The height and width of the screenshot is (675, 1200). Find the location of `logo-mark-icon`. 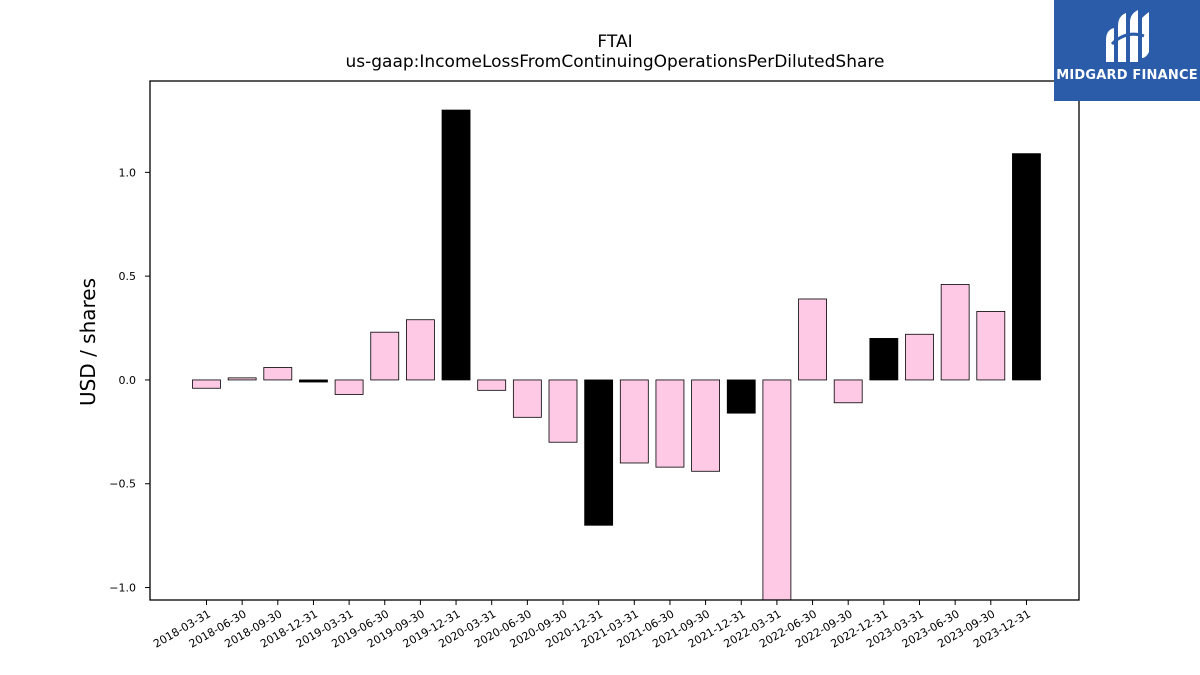

logo-mark-icon is located at coordinates (1127, 36).